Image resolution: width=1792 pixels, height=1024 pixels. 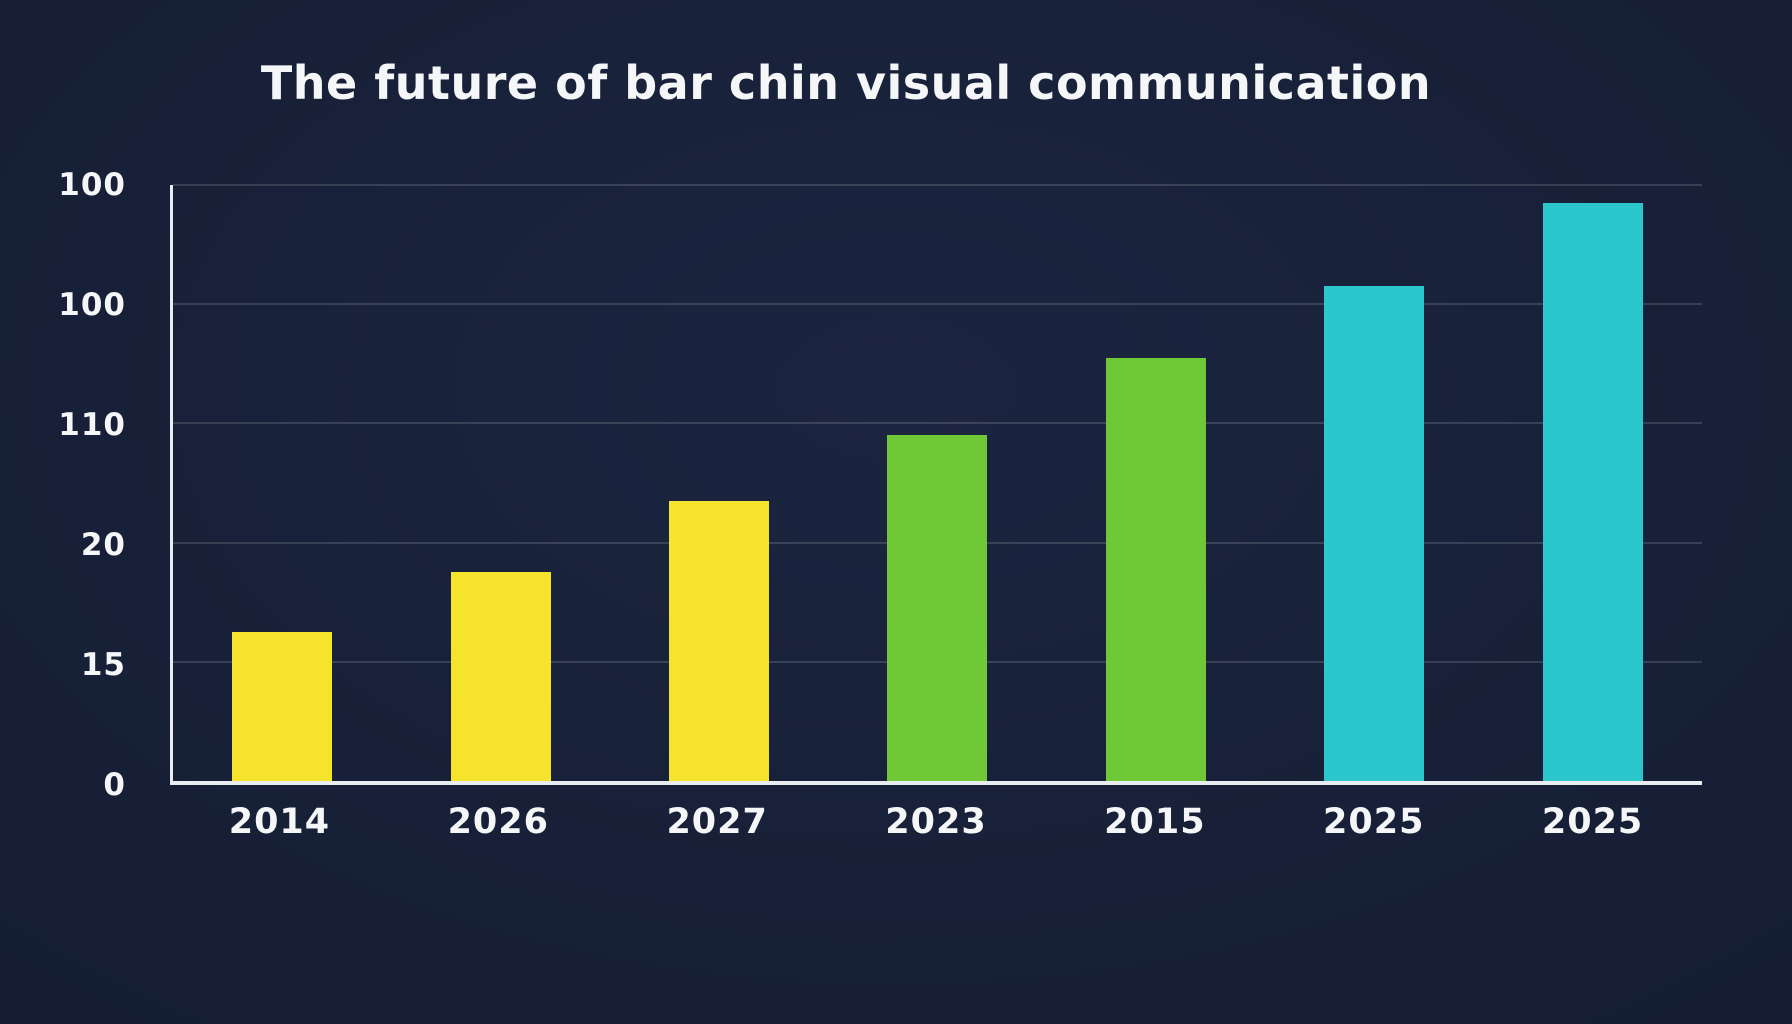 What do you see at coordinates (1155, 822) in the screenshot?
I see `x-tick-label: 2015` at bounding box center [1155, 822].